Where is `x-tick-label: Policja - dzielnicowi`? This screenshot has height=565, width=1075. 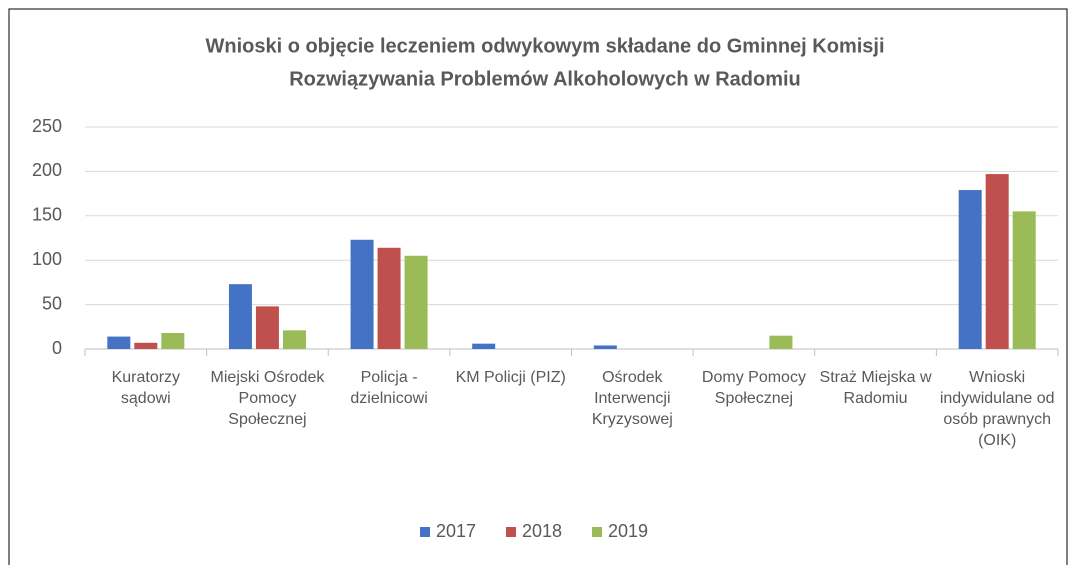
x-tick-label: Policja - dzielnicowi is located at coordinates (389, 388).